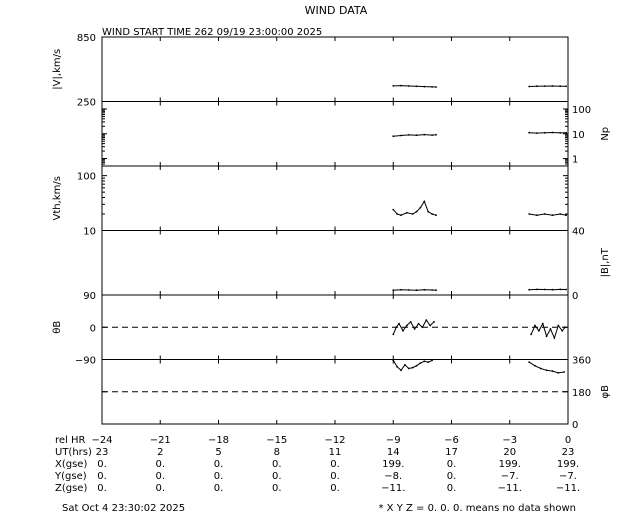 The height and width of the screenshot is (512, 640). I want to click on ytick-label: 100, so click(581, 110).